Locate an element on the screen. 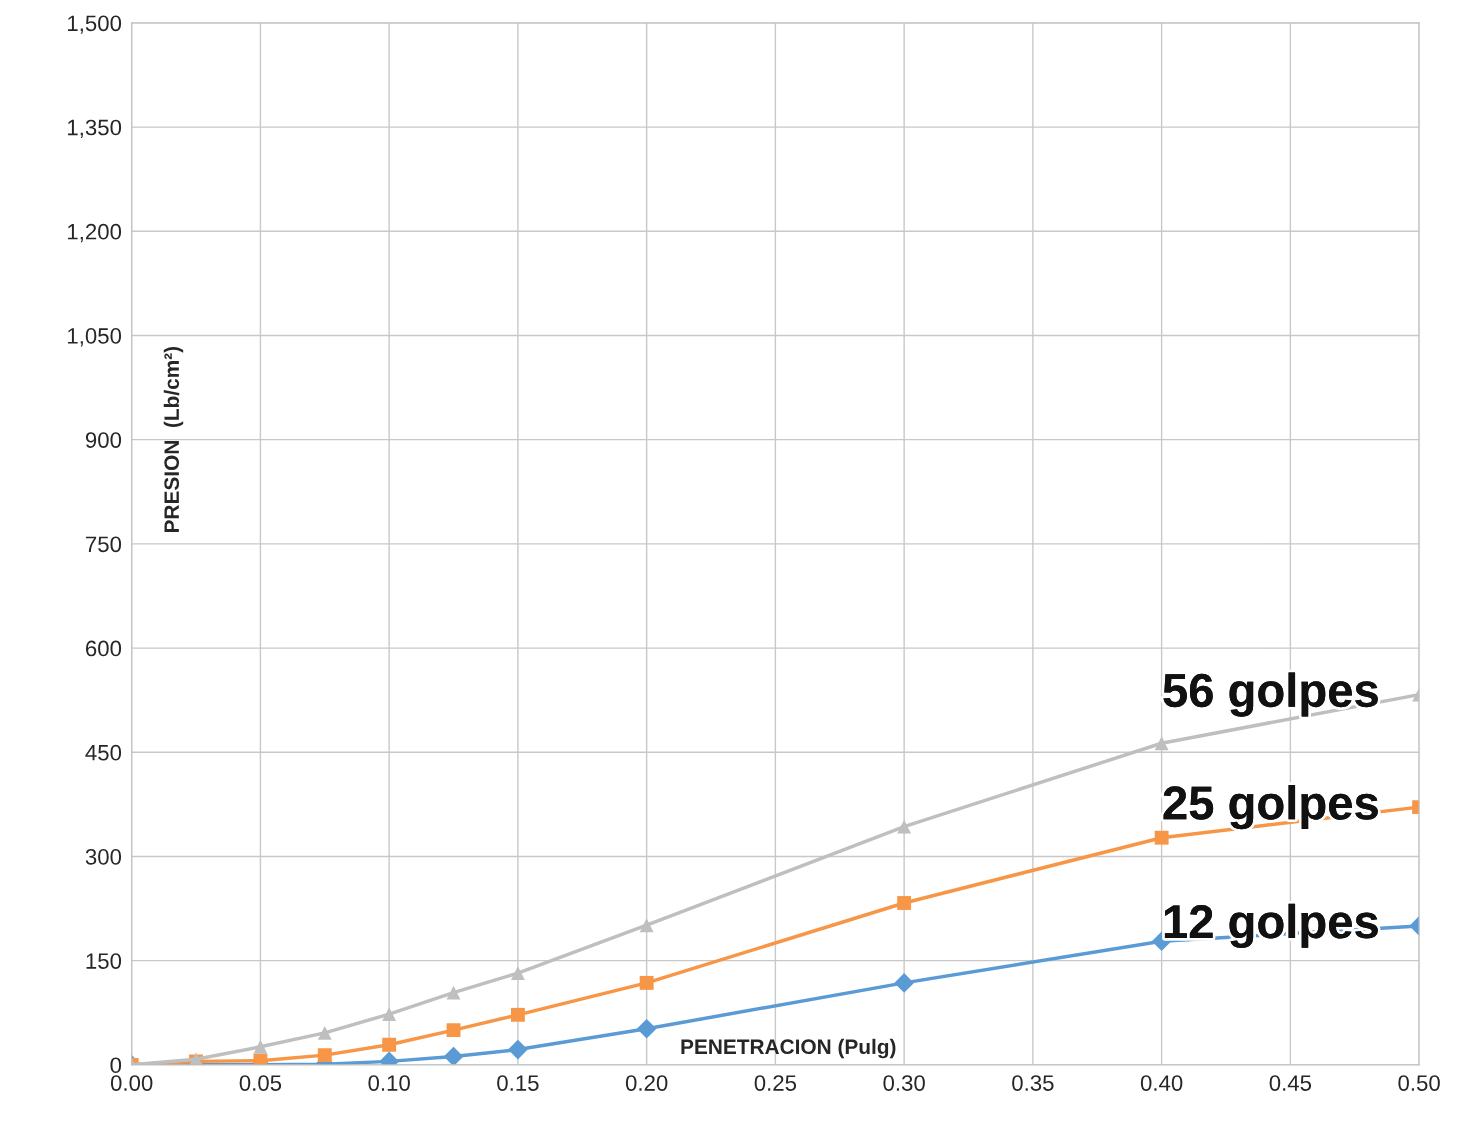 The height and width of the screenshot is (1145, 1463). y-tick-label: 1,500 is located at coordinates (95, 24).